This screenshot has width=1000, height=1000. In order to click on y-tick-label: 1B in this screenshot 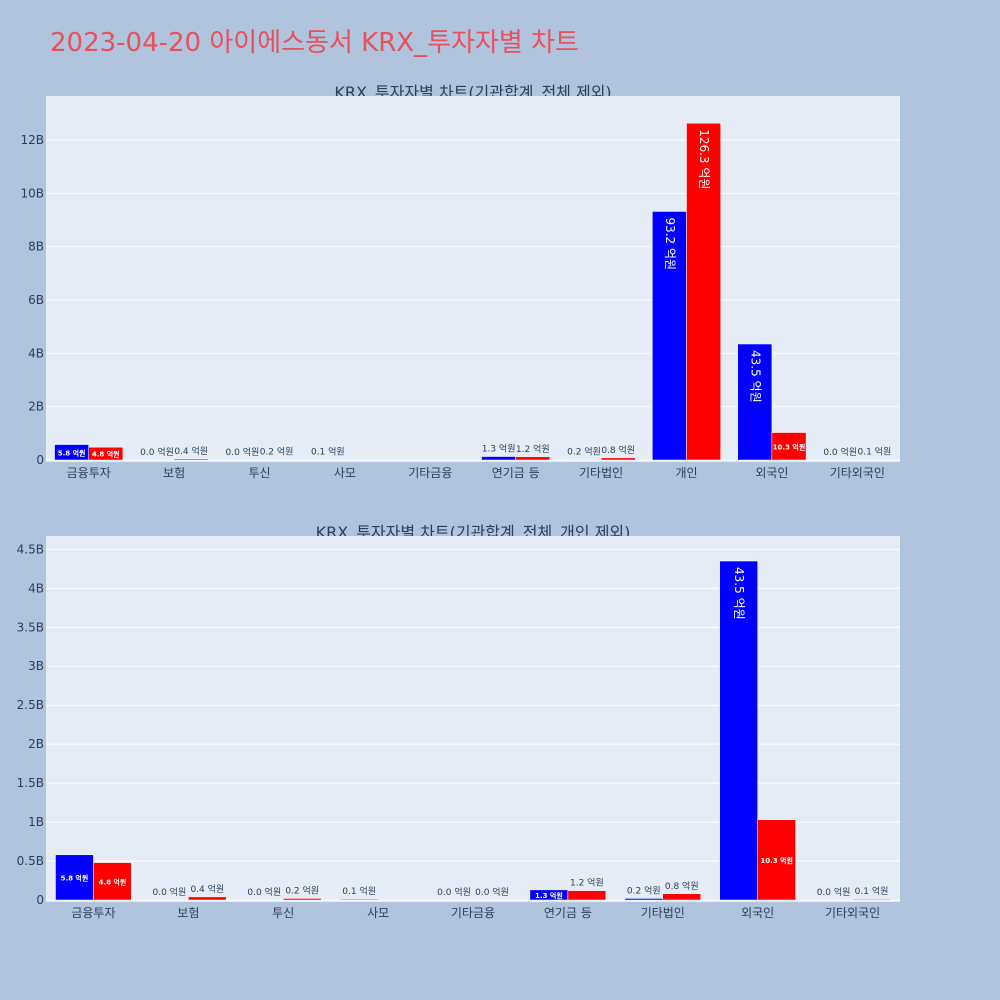, I will do `click(36, 822)`.